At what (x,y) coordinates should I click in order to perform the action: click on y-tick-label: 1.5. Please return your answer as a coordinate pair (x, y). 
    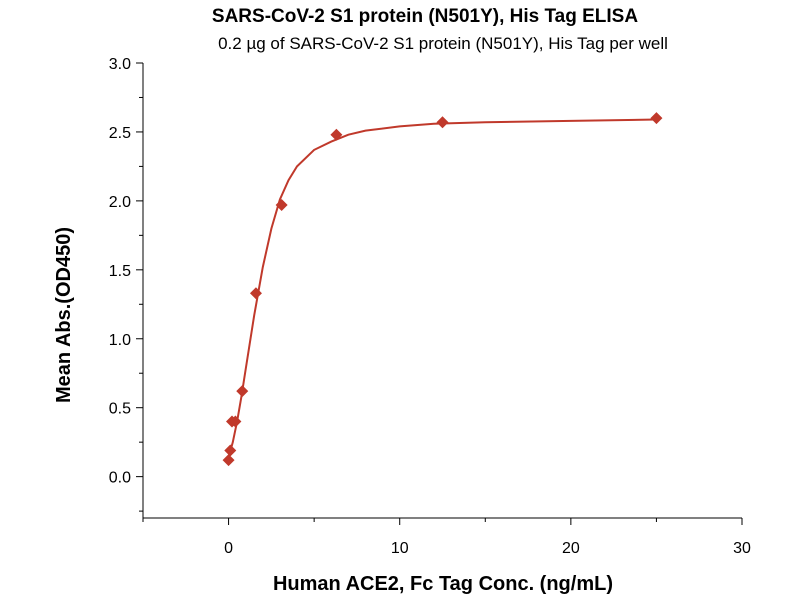
    Looking at the image, I should click on (120, 271).